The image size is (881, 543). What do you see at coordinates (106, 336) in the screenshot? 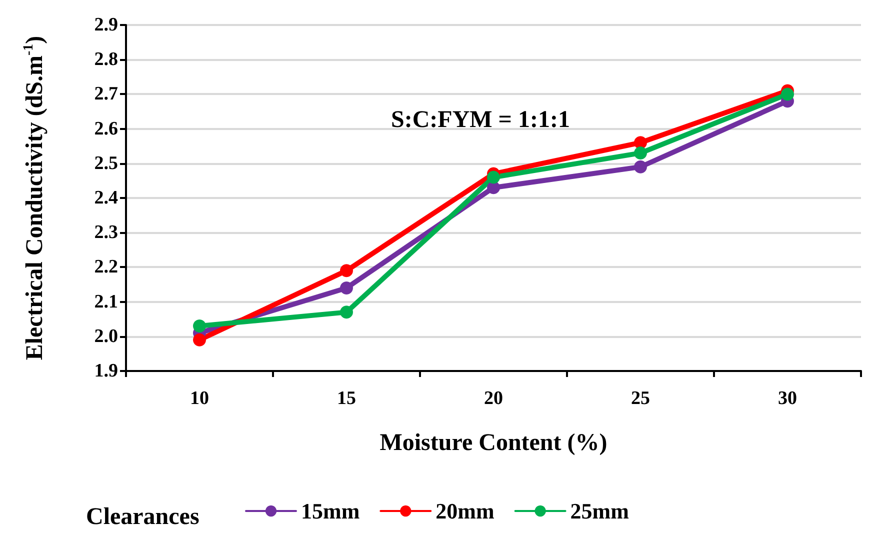
I see `y-tick-label: 2.0` at bounding box center [106, 336].